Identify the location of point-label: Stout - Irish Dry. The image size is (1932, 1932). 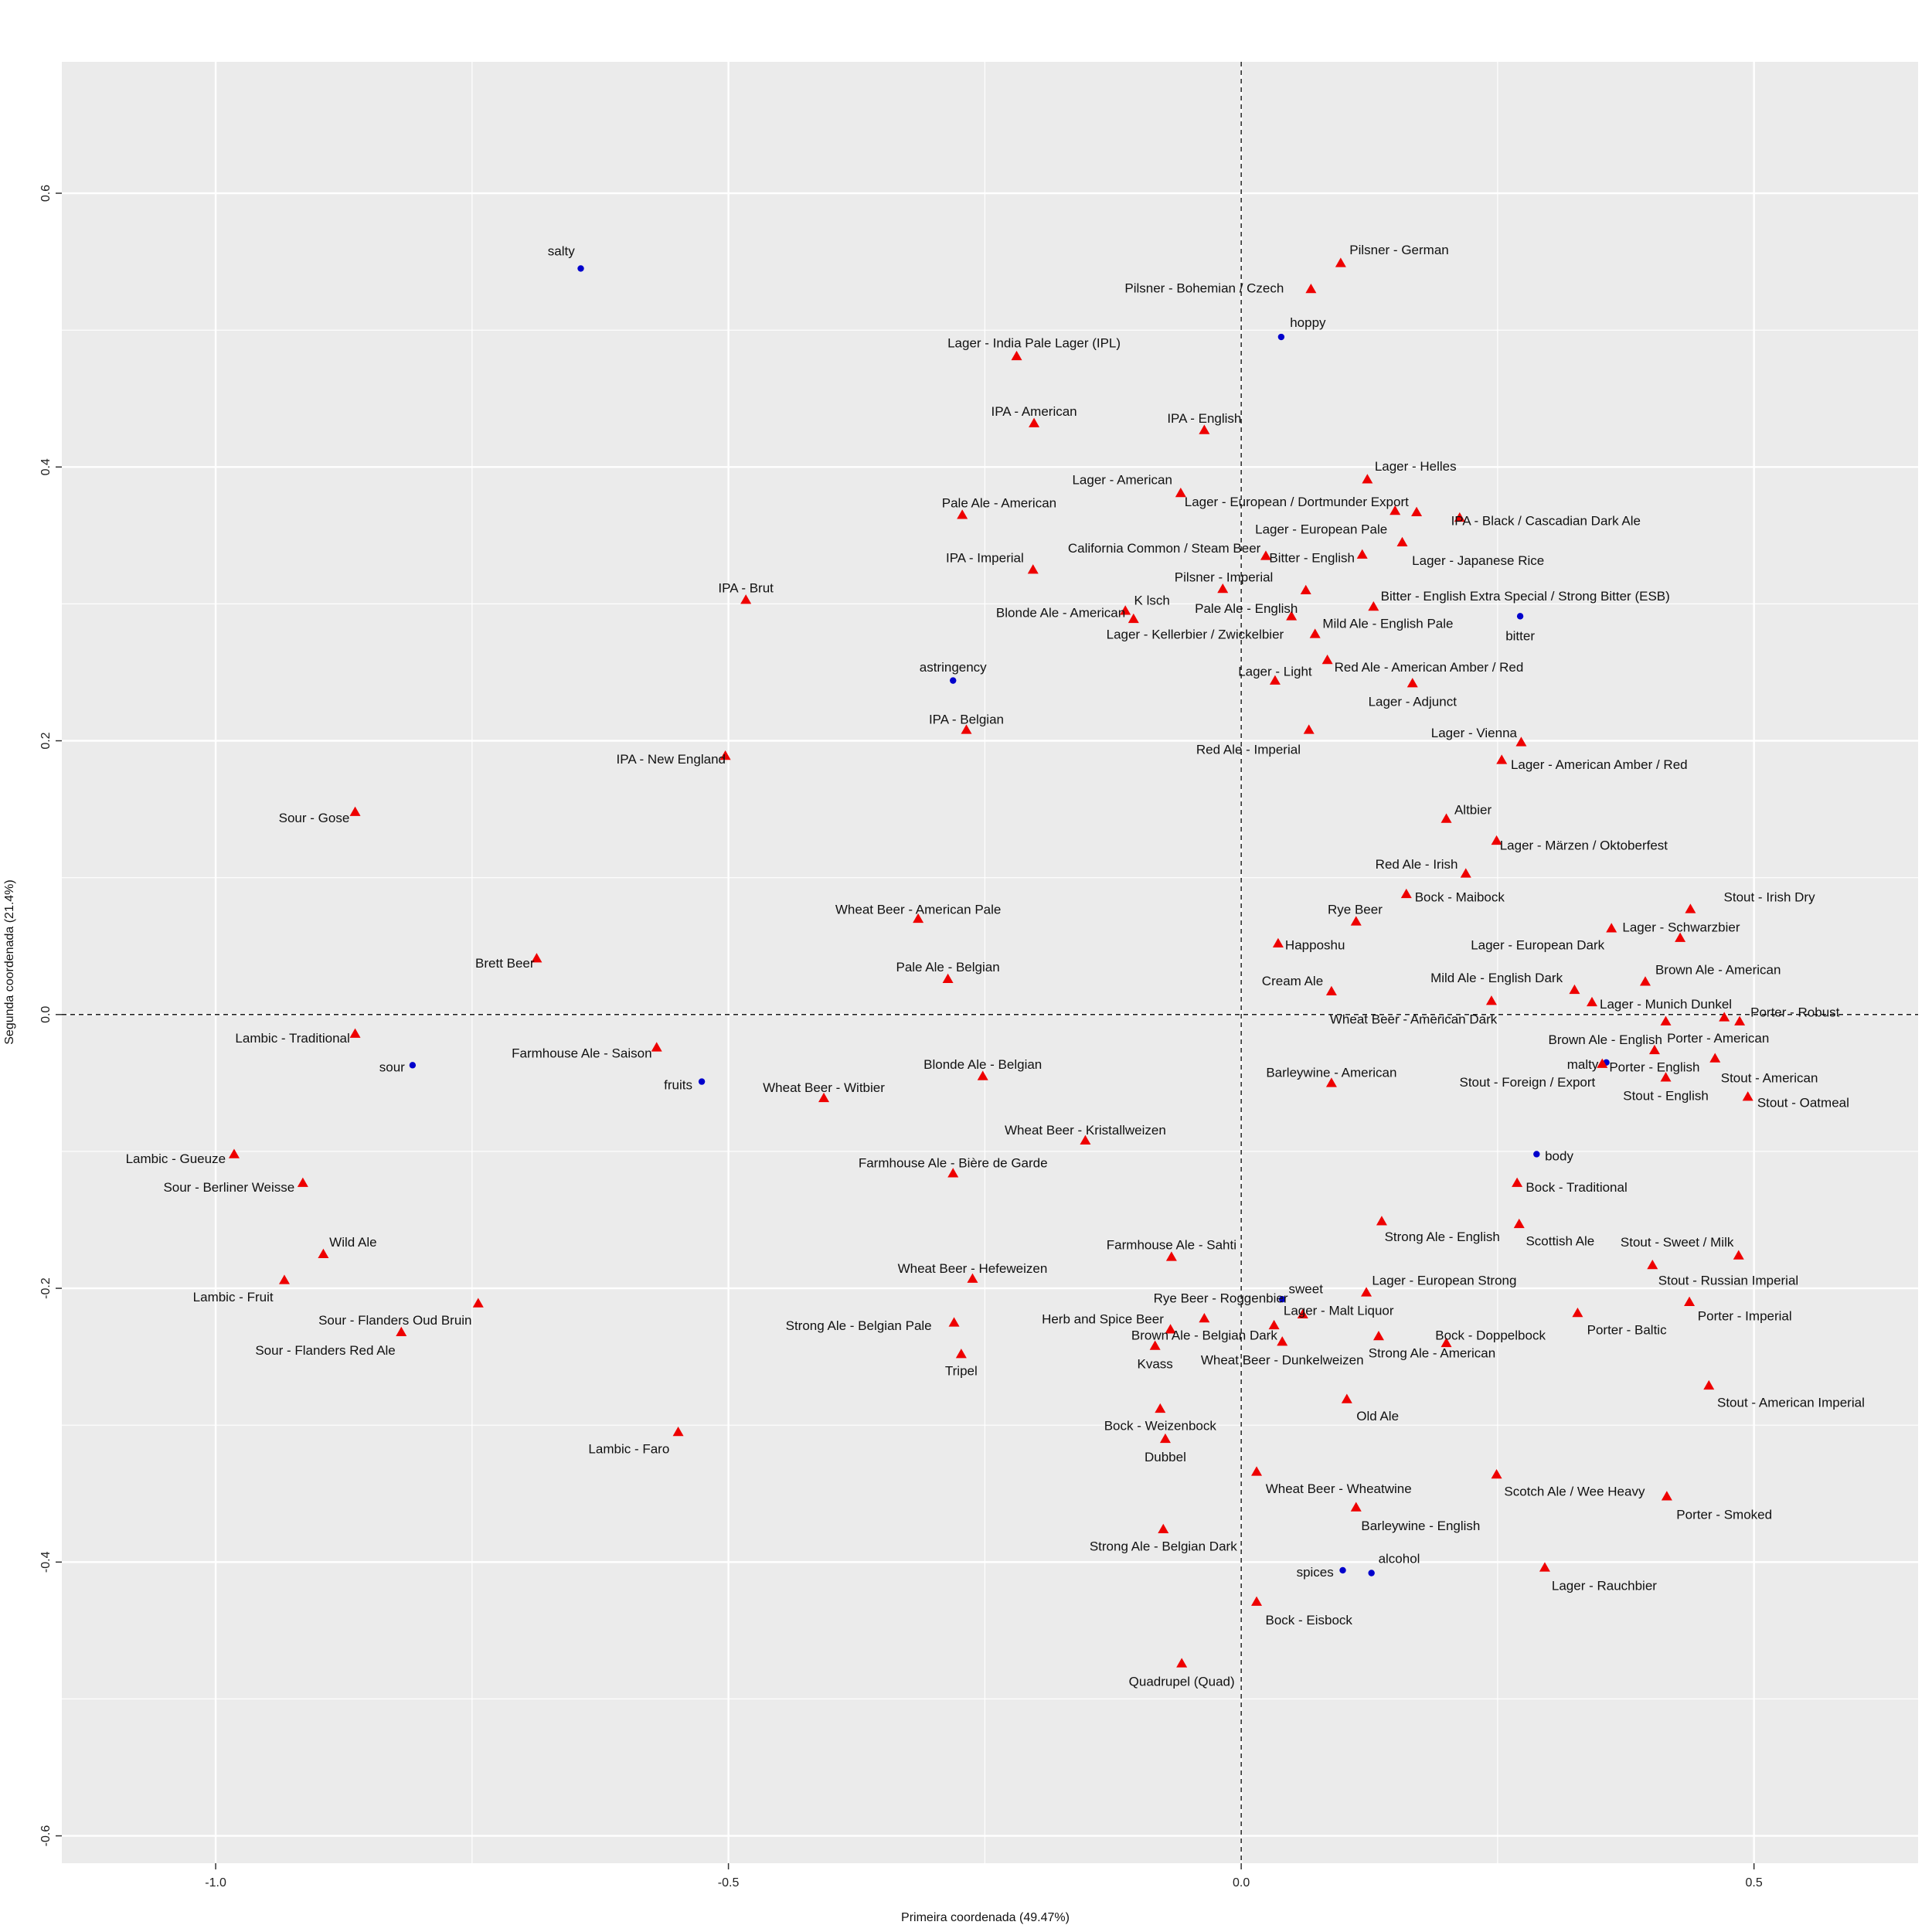
(1770, 898).